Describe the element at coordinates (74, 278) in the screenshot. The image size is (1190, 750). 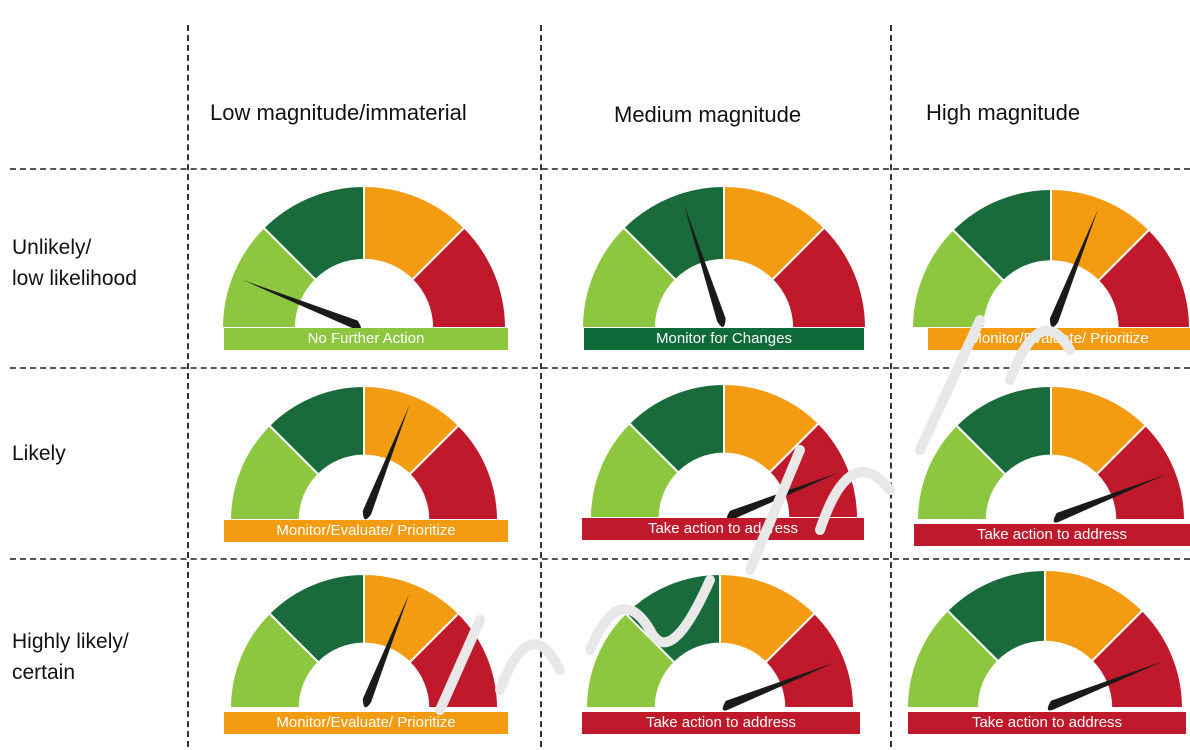
I see `row-header-line: low likelihood` at that location.